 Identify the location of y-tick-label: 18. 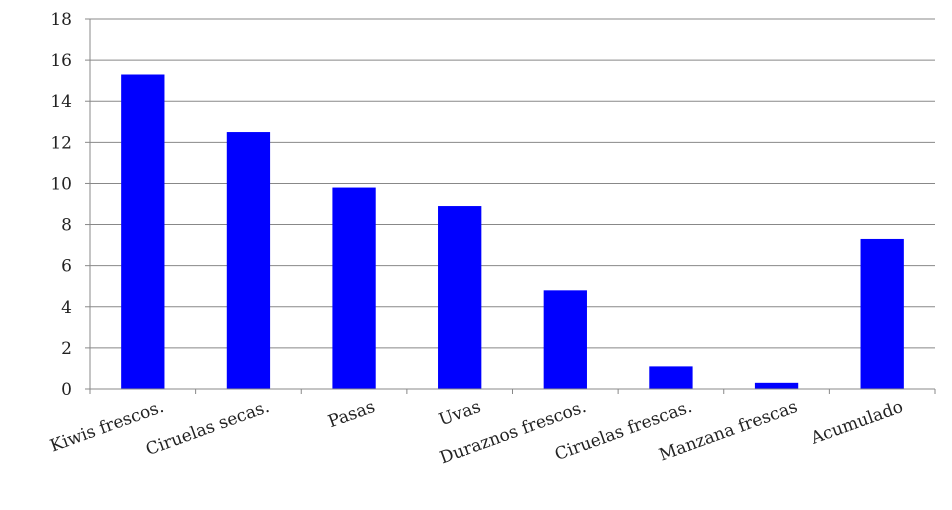
(61, 20).